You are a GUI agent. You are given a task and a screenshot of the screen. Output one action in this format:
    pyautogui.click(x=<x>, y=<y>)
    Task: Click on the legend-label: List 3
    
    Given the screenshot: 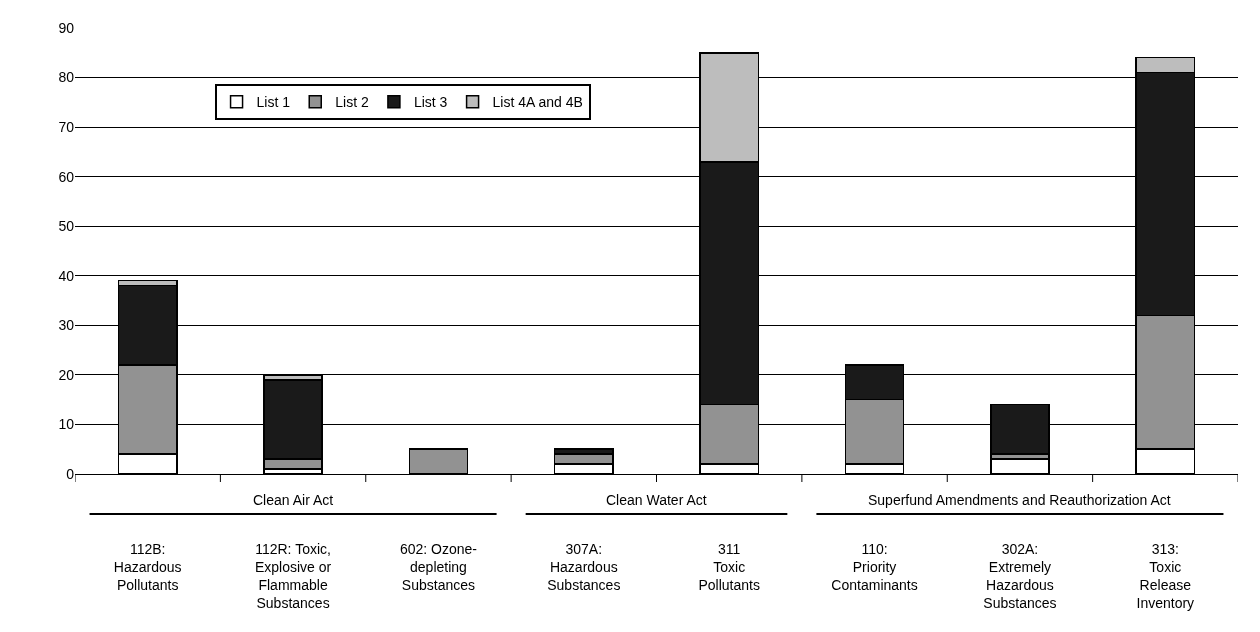 What is the action you would take?
    pyautogui.click(x=430, y=102)
    